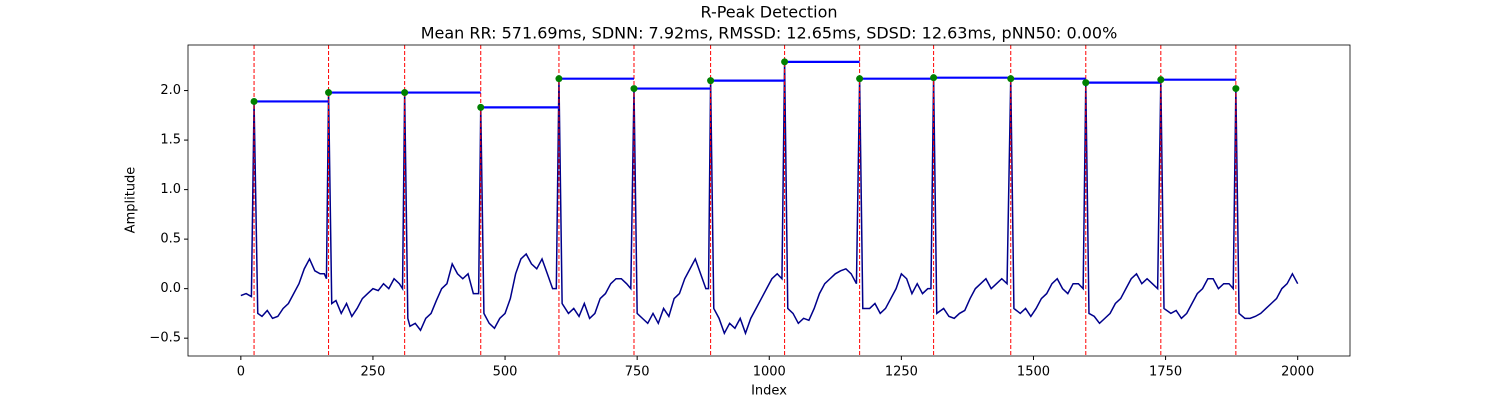 The image size is (1500, 400). I want to click on x-tick-label: 750, so click(637, 372).